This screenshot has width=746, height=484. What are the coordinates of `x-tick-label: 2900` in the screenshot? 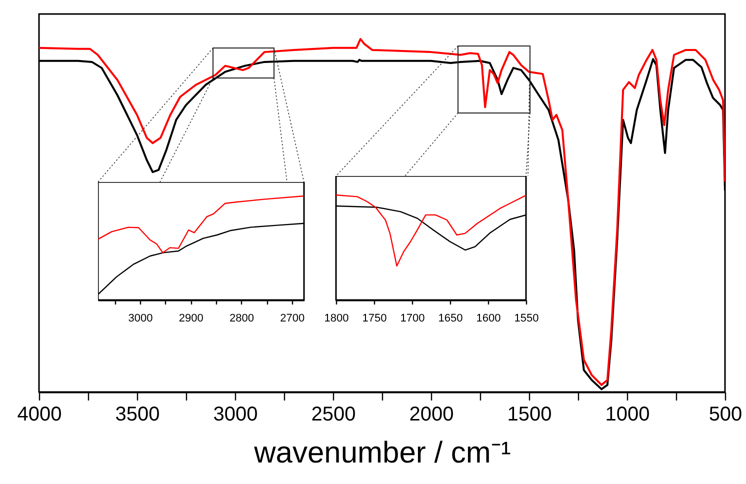 It's located at (191, 318).